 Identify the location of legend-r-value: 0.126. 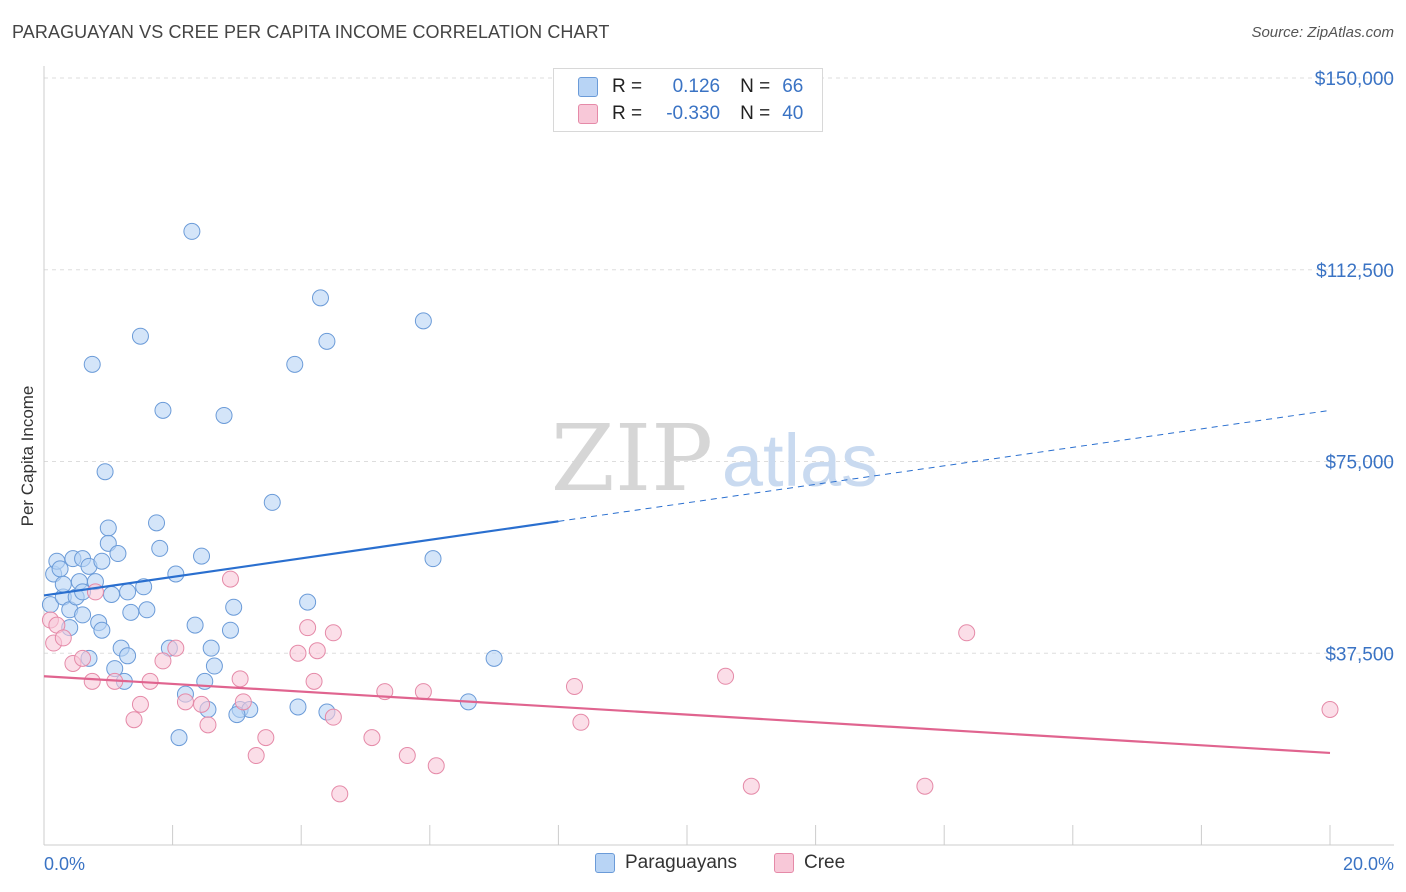
(696, 86).